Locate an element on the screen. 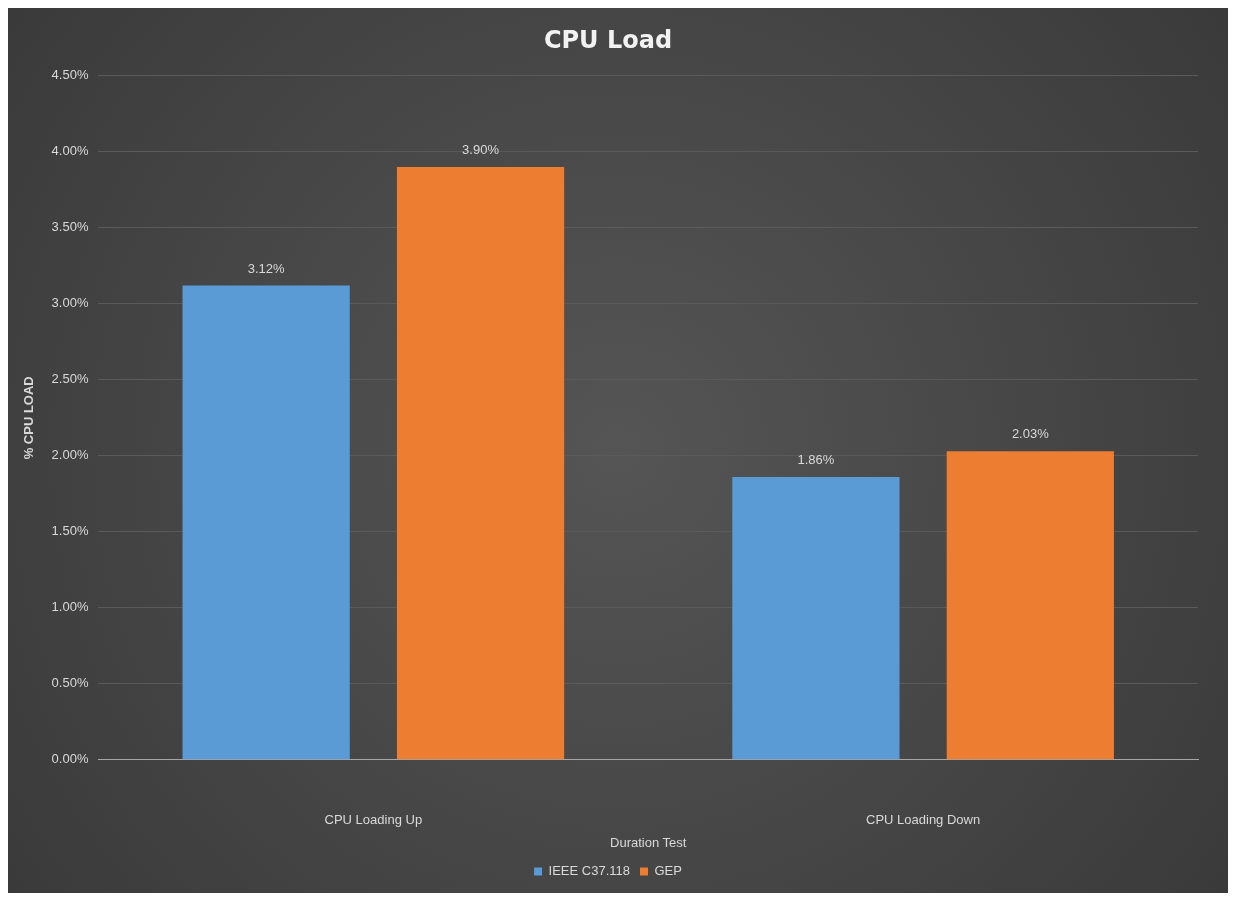  chart-title: CPU Load is located at coordinates (608, 39).